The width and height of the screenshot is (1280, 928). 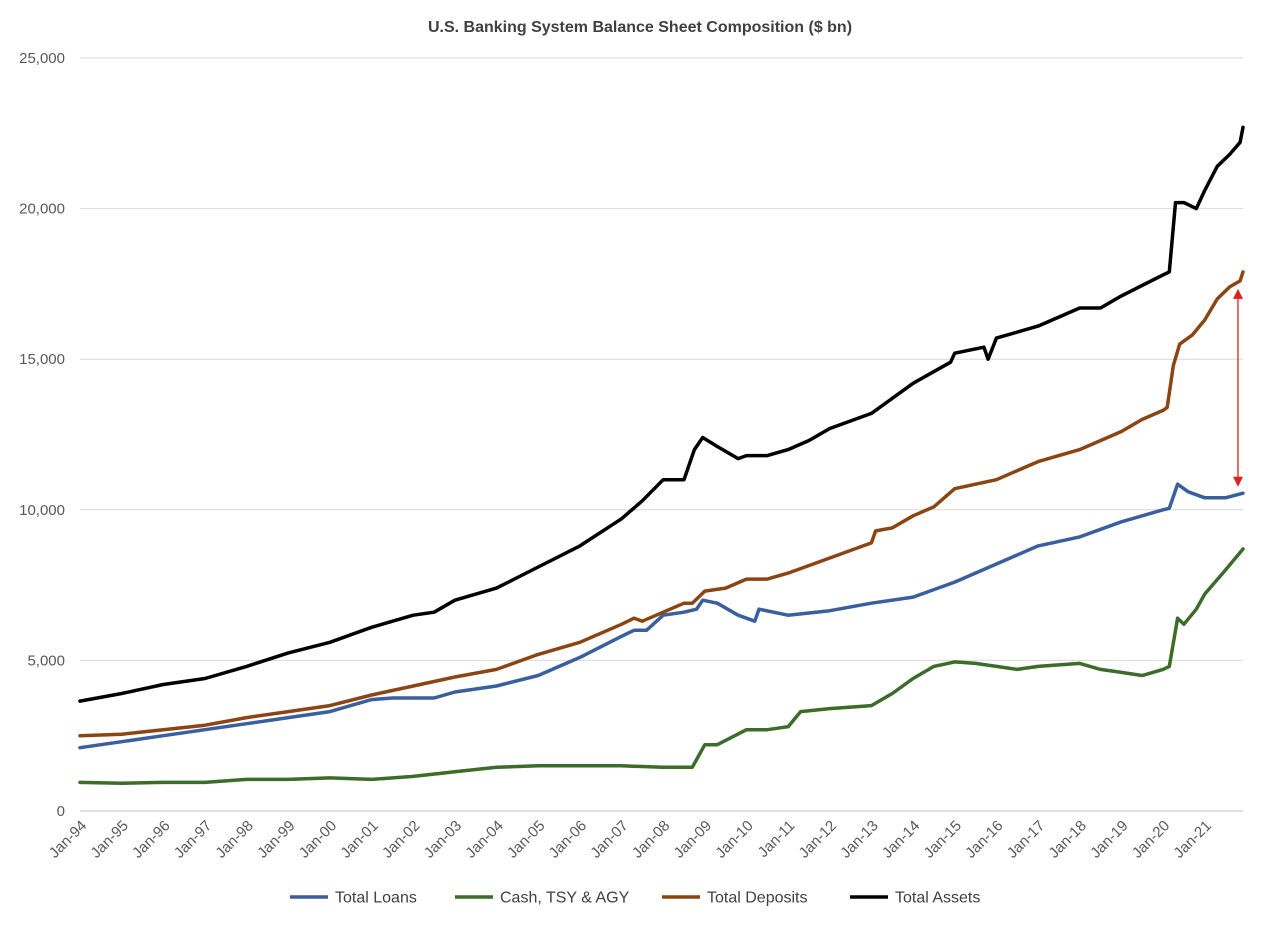 What do you see at coordinates (859, 839) in the screenshot?
I see `x-tick-label: Jan-13` at bounding box center [859, 839].